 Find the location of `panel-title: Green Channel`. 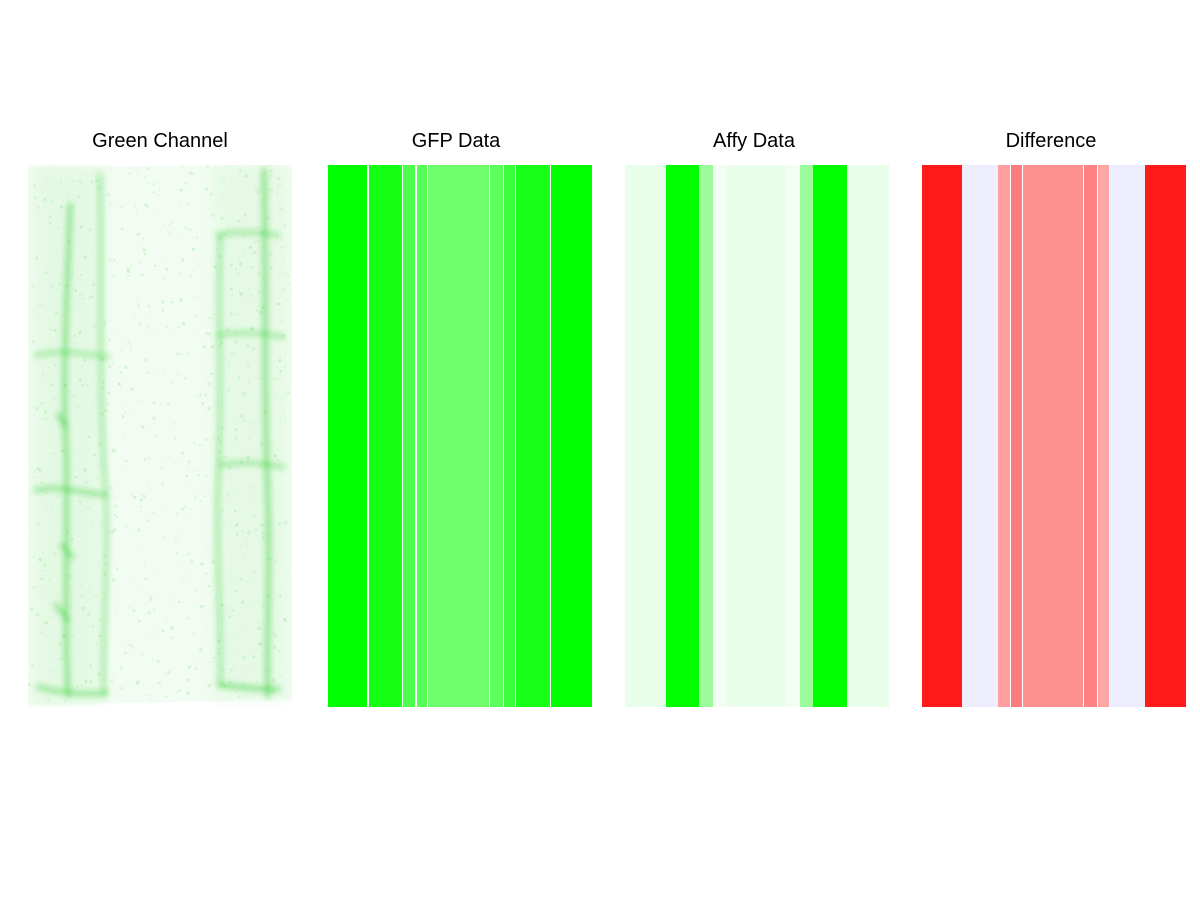

panel-title: Green Channel is located at coordinates (160, 141).